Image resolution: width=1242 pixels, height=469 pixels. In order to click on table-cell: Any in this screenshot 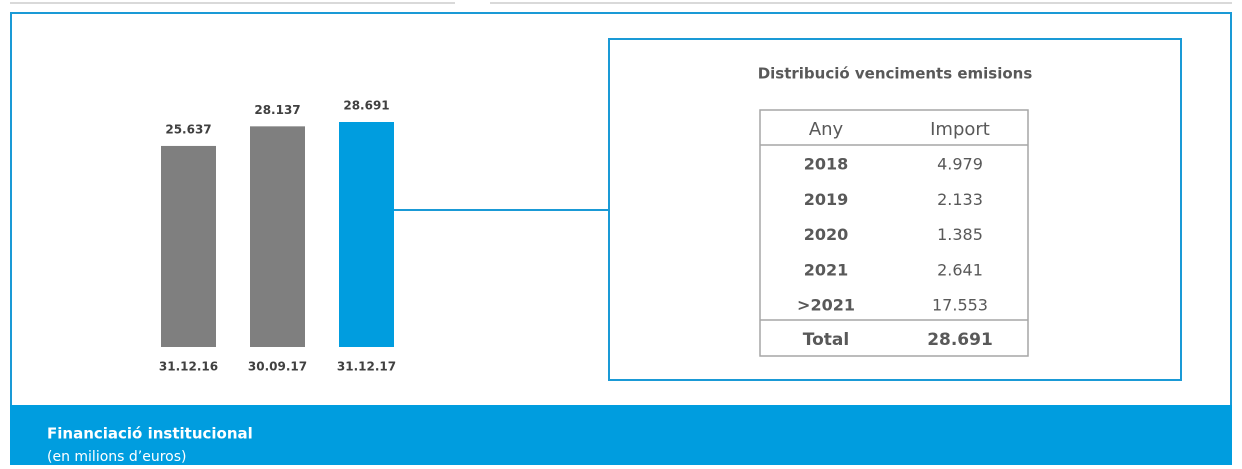, I will do `click(826, 129)`.